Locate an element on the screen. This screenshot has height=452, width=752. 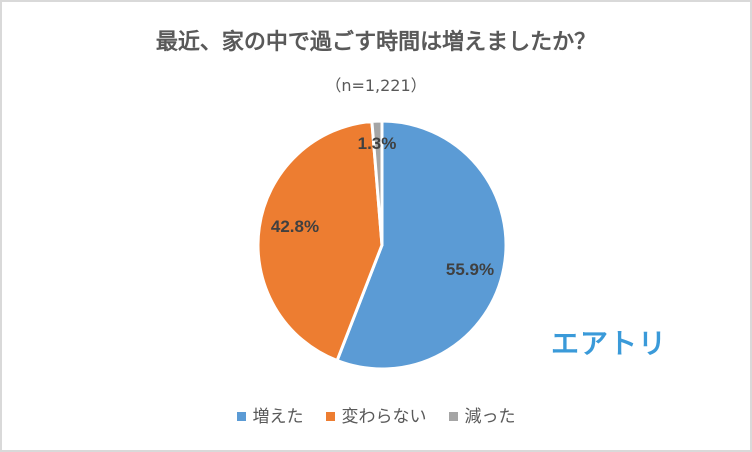
chart-subtitle: （n=1,221） is located at coordinates (376, 85).